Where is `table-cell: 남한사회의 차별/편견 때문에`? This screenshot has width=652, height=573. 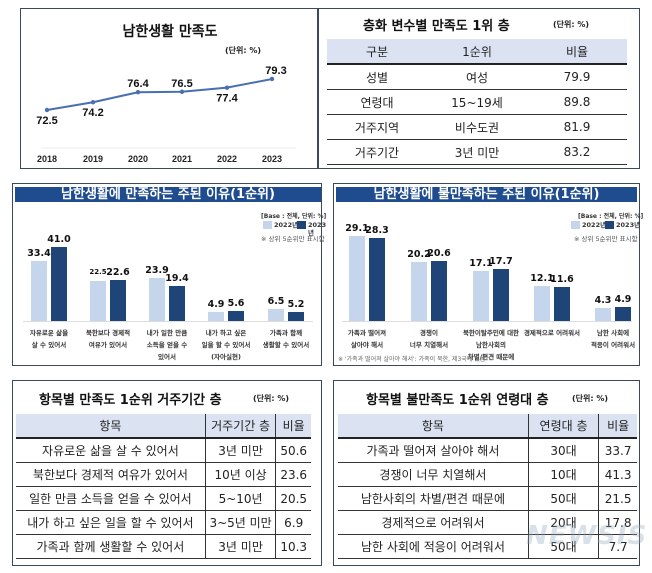 table-cell: 남한사회의 차별/편견 때문에 is located at coordinates (433, 498).